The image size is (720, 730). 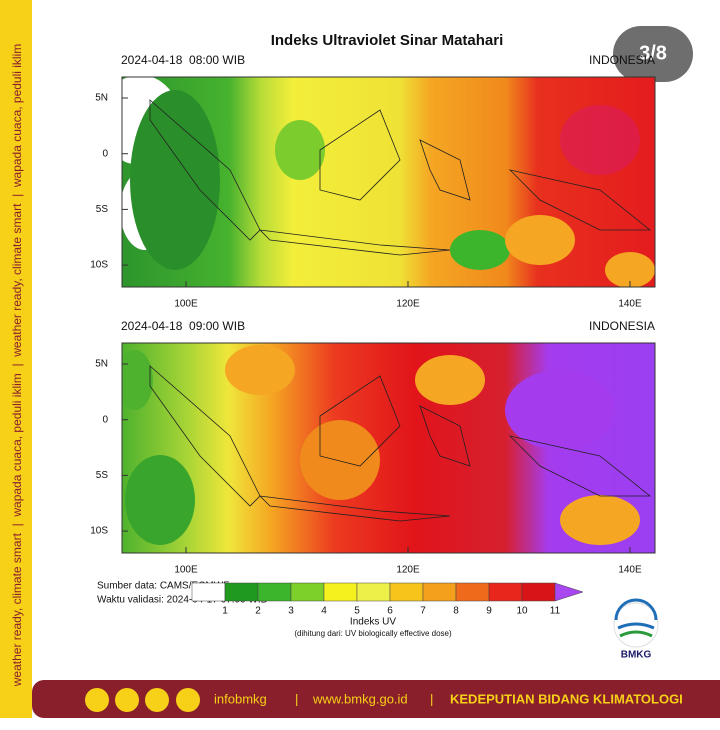 I want to click on footer-website: www.bmkg.go.id, so click(x=360, y=698).